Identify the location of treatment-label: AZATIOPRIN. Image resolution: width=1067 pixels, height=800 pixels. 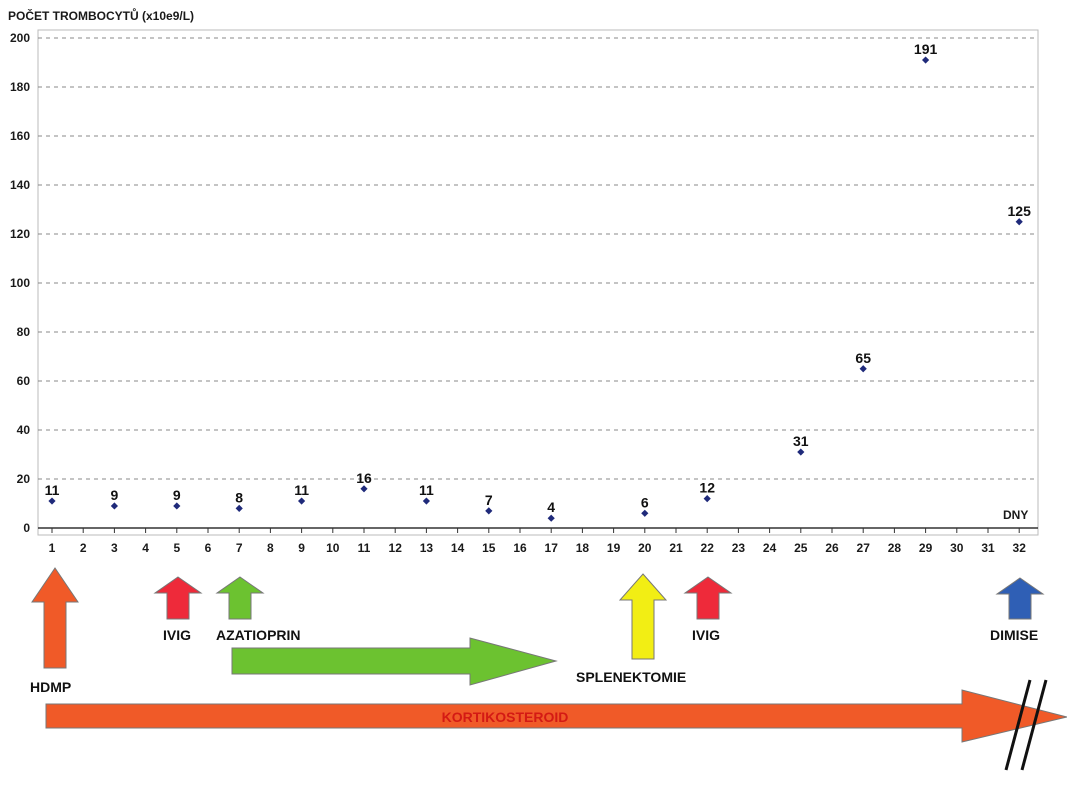
(258, 635).